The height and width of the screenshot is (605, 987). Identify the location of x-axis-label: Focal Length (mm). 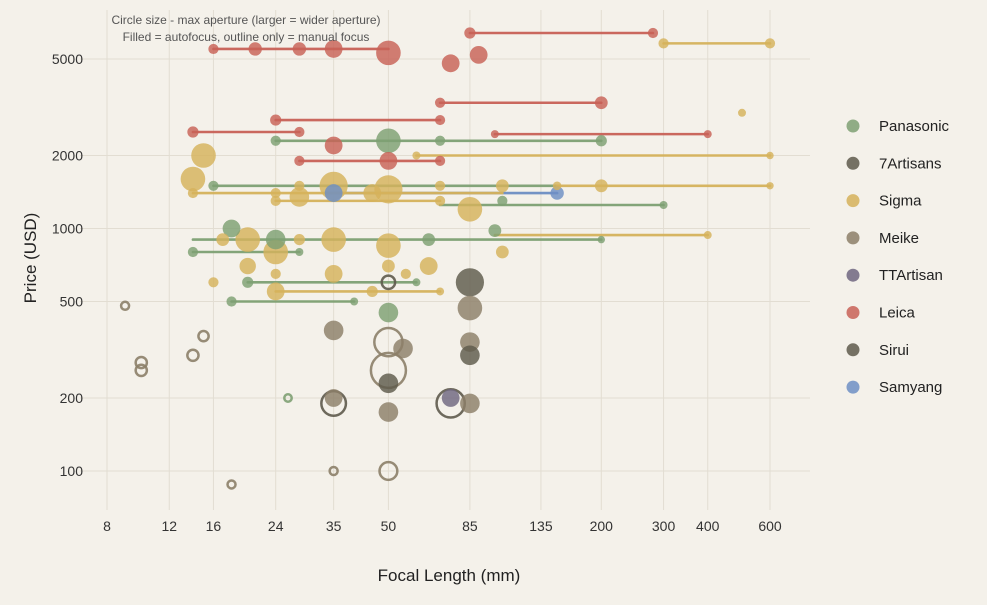
(449, 575).